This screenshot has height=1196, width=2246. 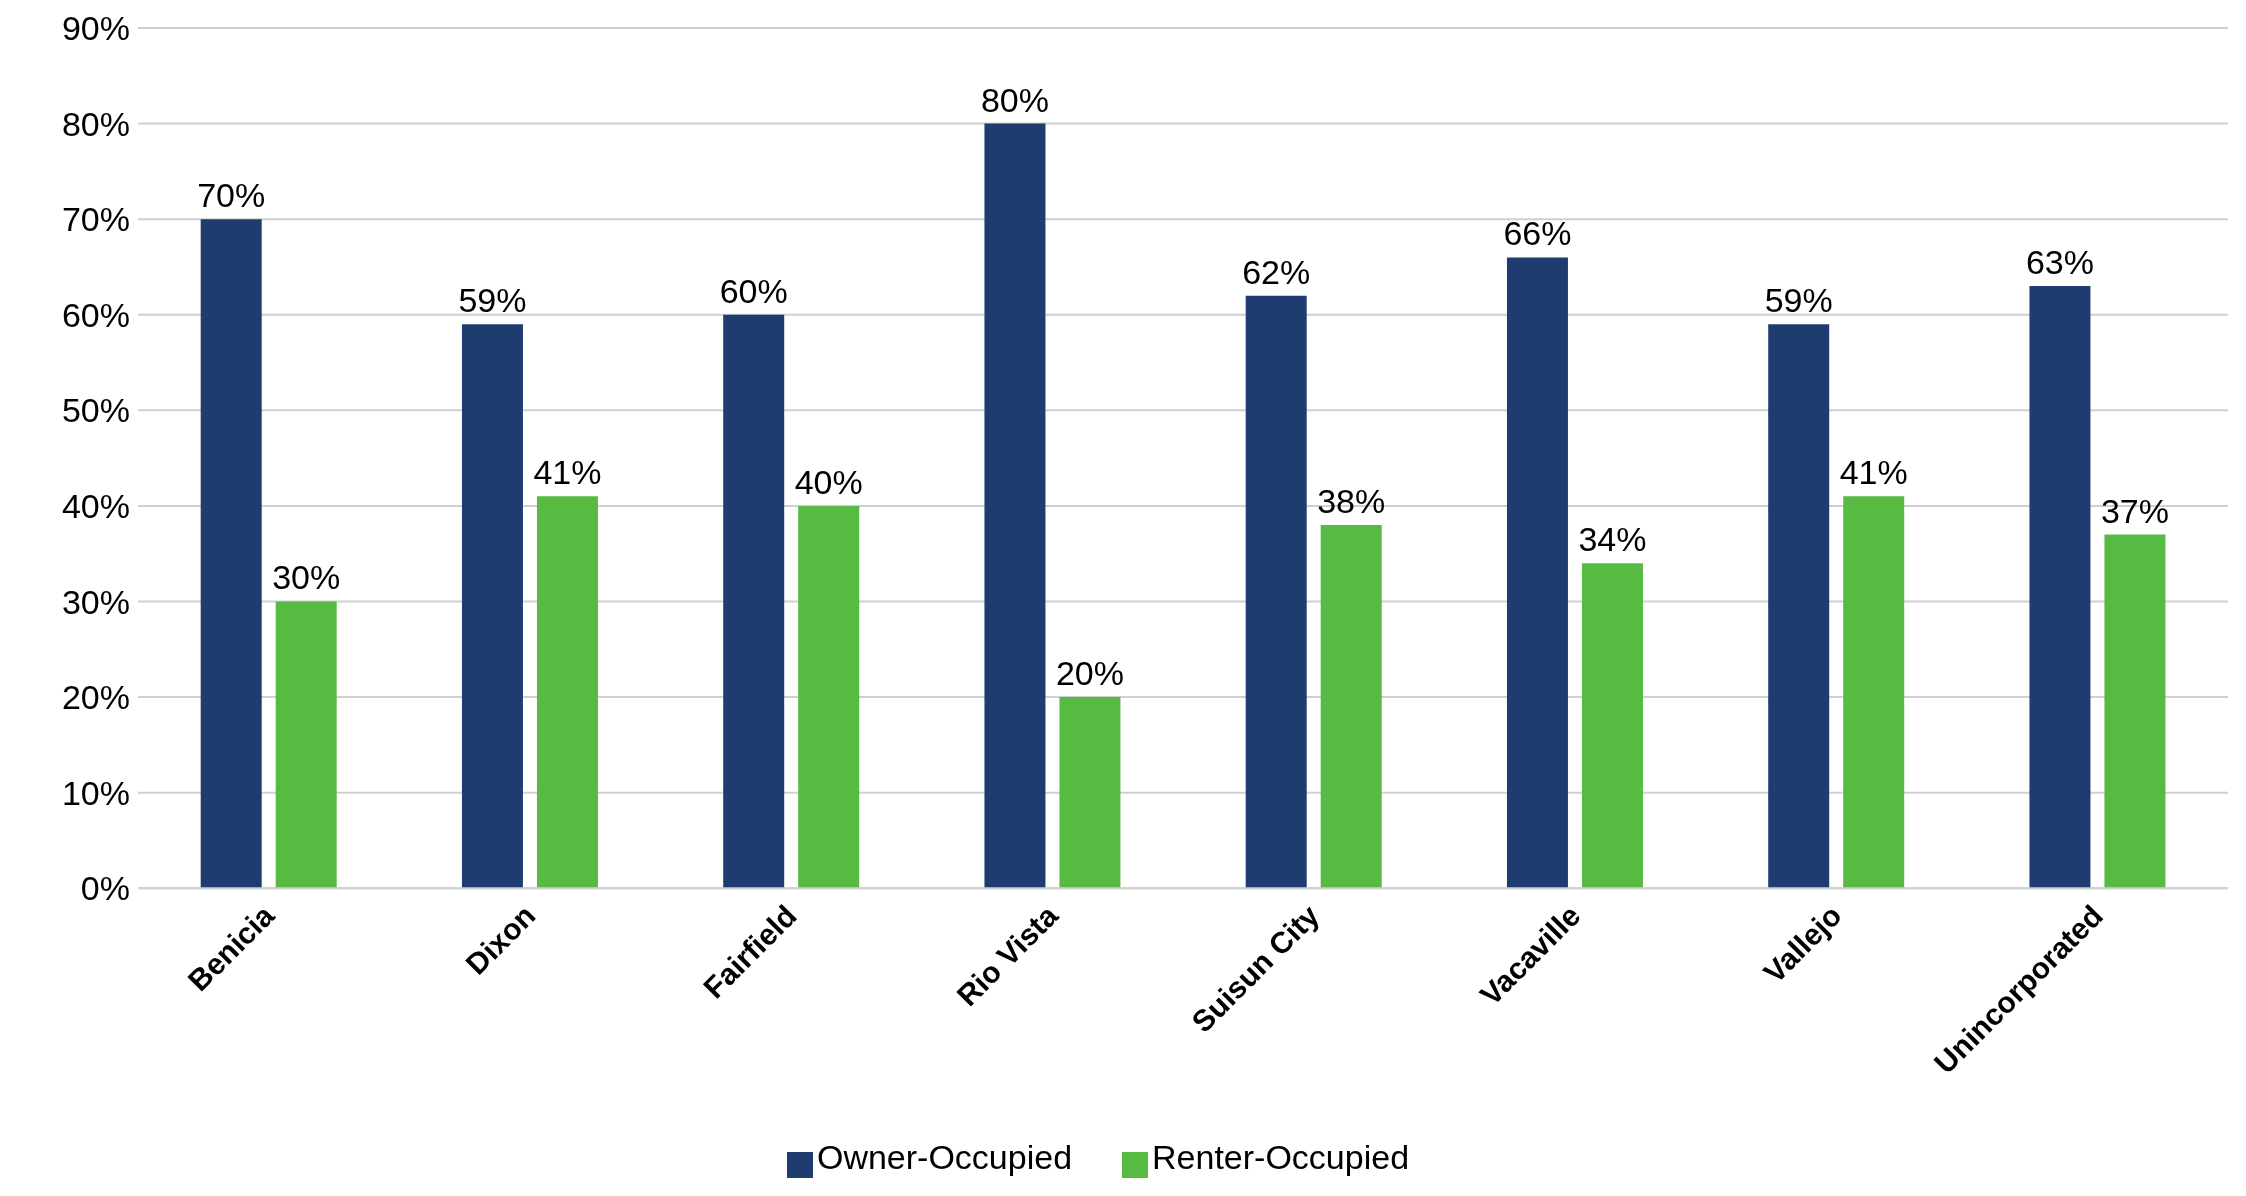 What do you see at coordinates (1089, 673) in the screenshot?
I see `data-label: 20%` at bounding box center [1089, 673].